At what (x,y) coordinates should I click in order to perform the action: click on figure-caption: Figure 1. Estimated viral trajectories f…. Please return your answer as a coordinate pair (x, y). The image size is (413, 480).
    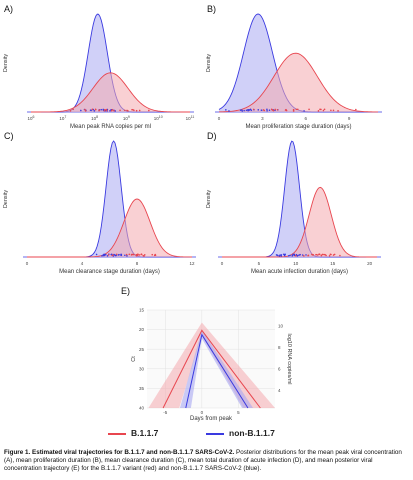
    Looking at the image, I should click on (206, 461).